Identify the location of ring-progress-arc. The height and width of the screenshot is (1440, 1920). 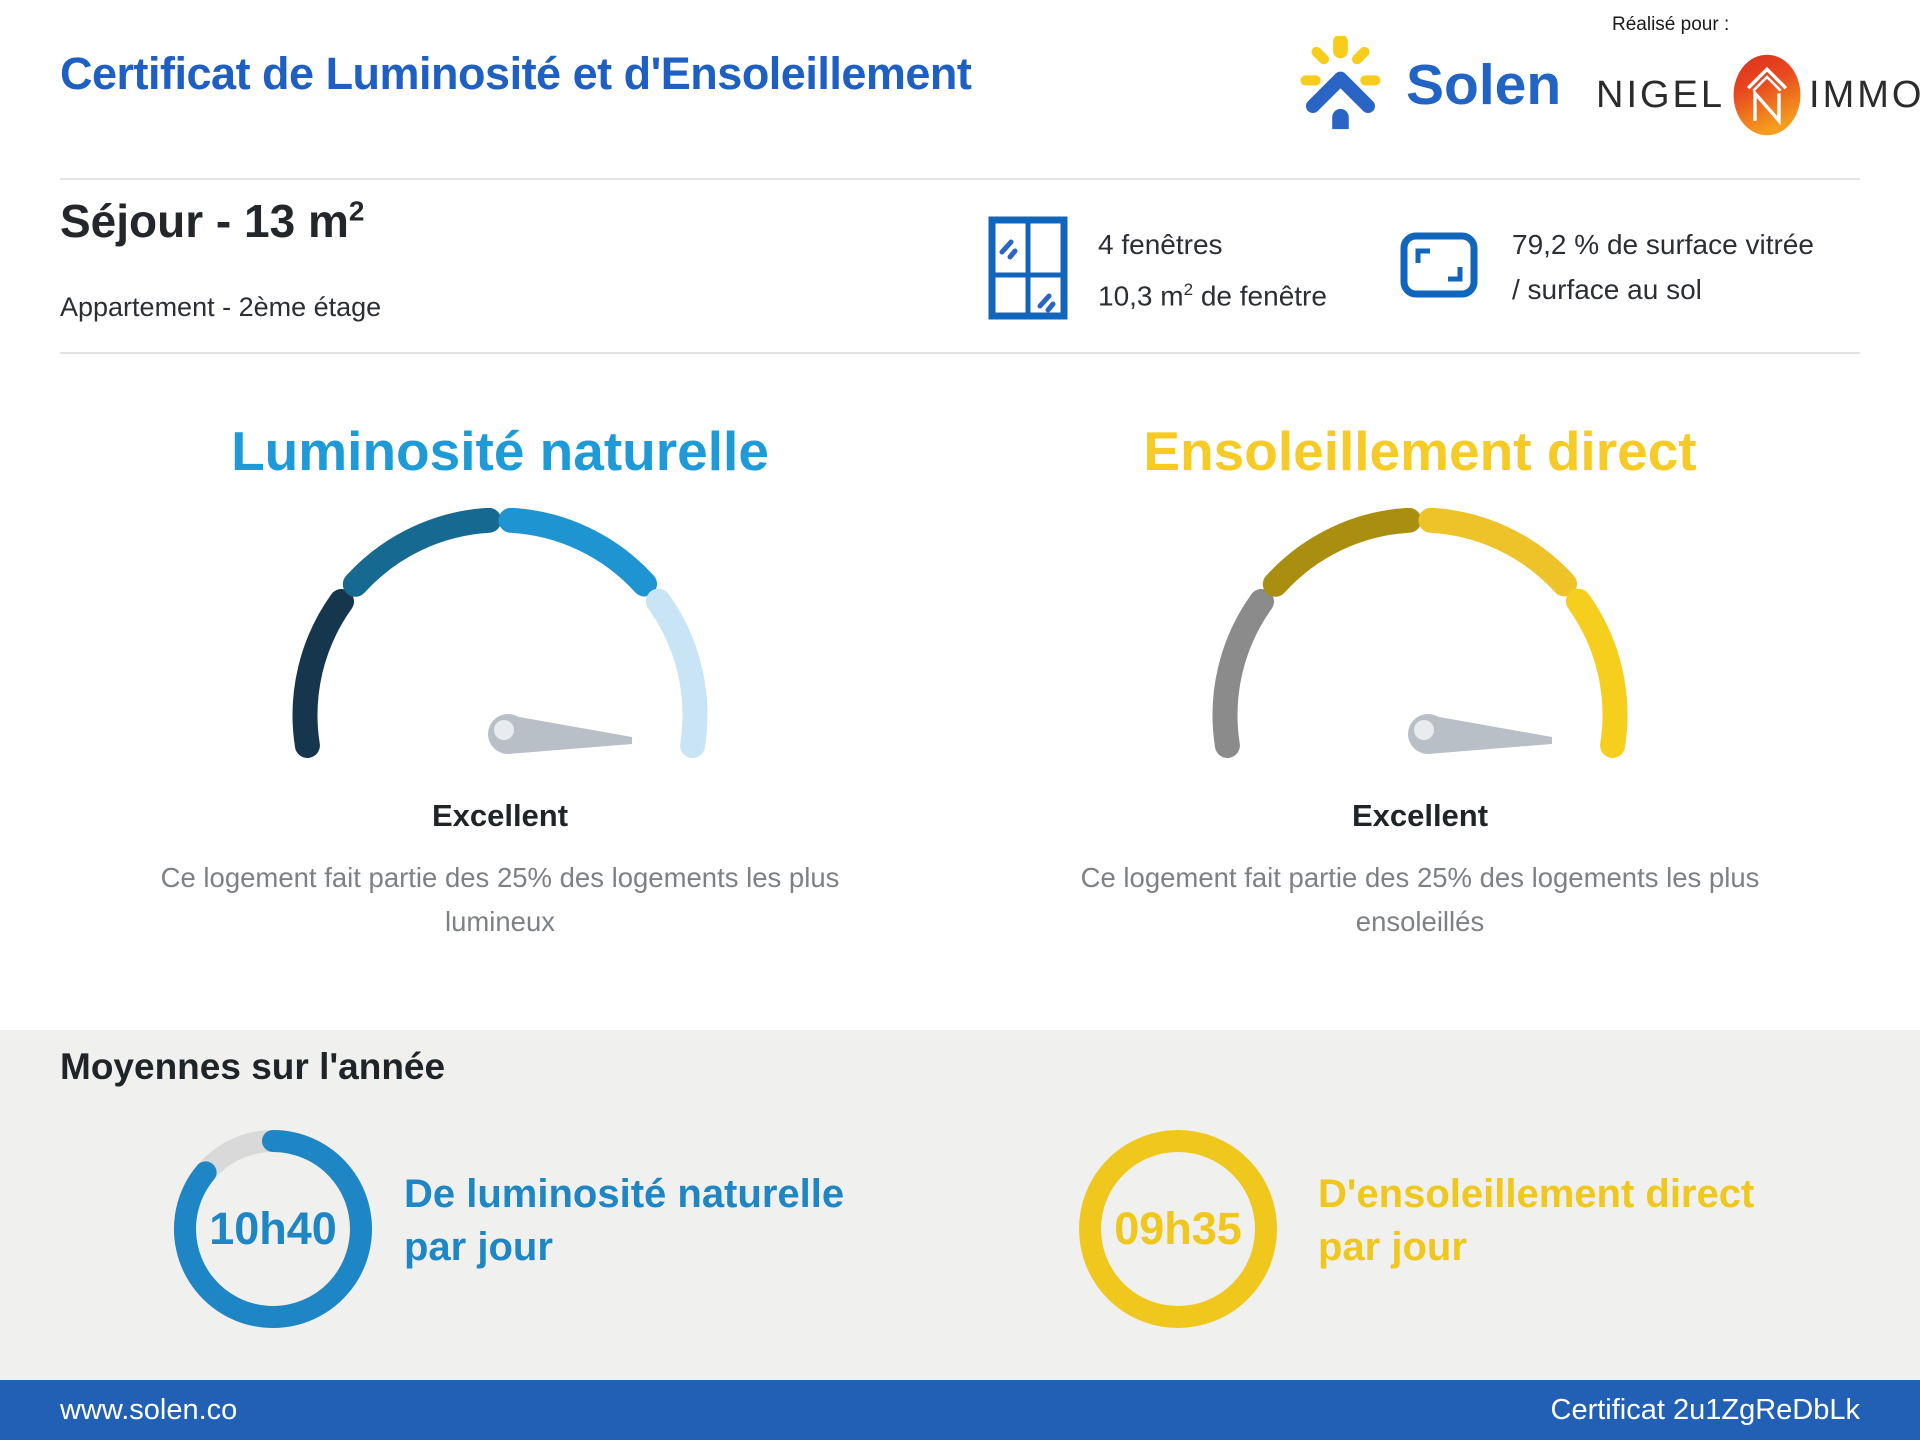
(272, 1229).